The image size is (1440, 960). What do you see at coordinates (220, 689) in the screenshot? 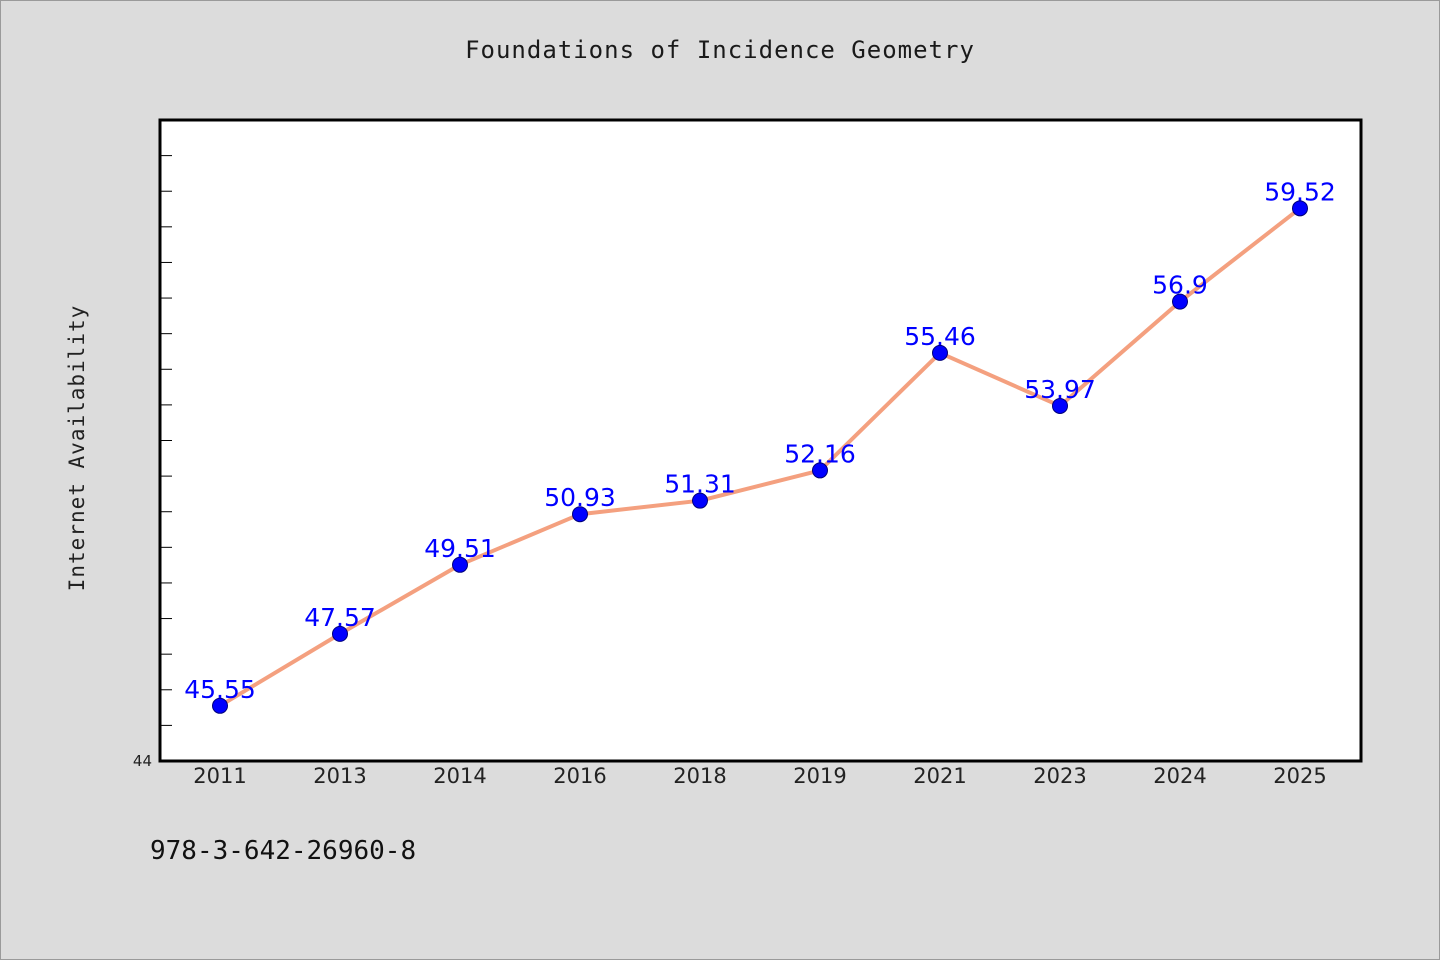
I see `data-label: 45.55` at bounding box center [220, 689].